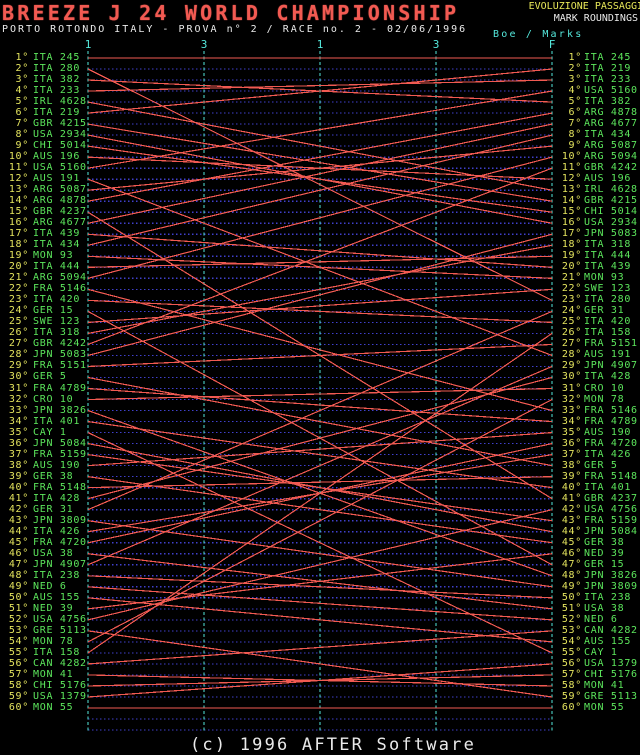  Describe the element at coordinates (45, 630) in the screenshot. I see `left-rank-row: 53° GRE 5113` at that location.